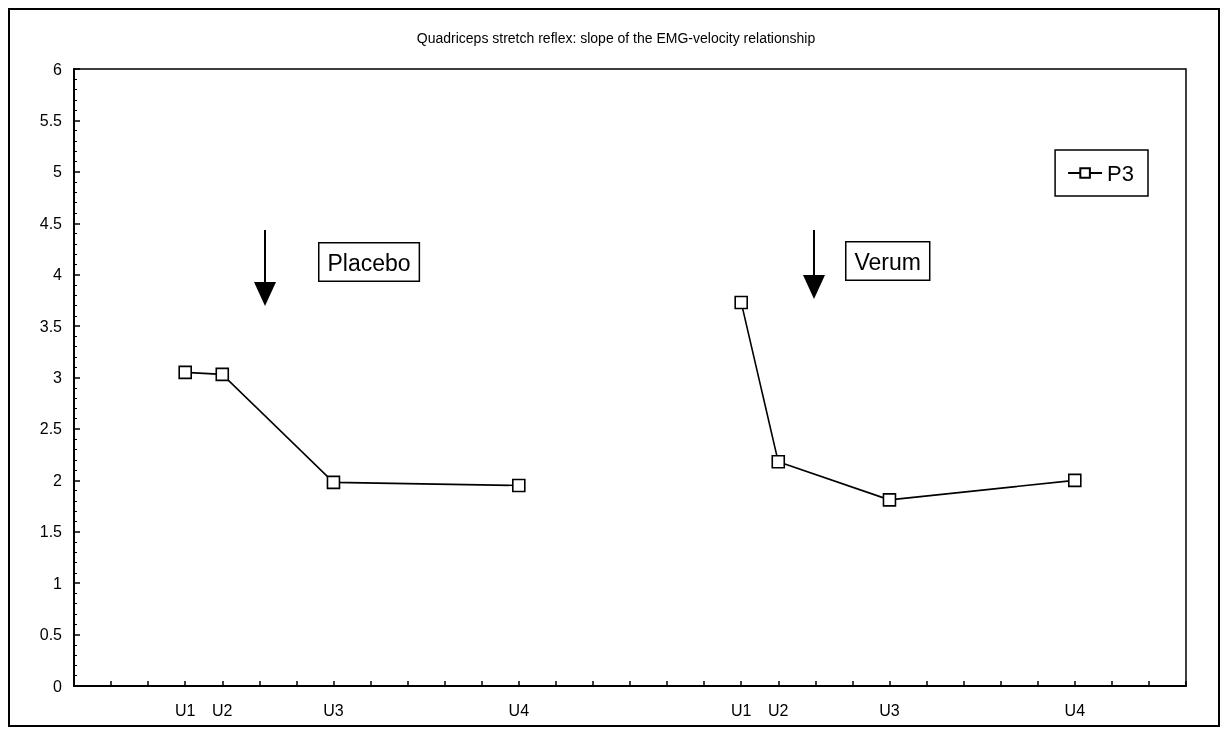  What do you see at coordinates (58, 583) in the screenshot?
I see `y-tick-label: 1` at bounding box center [58, 583].